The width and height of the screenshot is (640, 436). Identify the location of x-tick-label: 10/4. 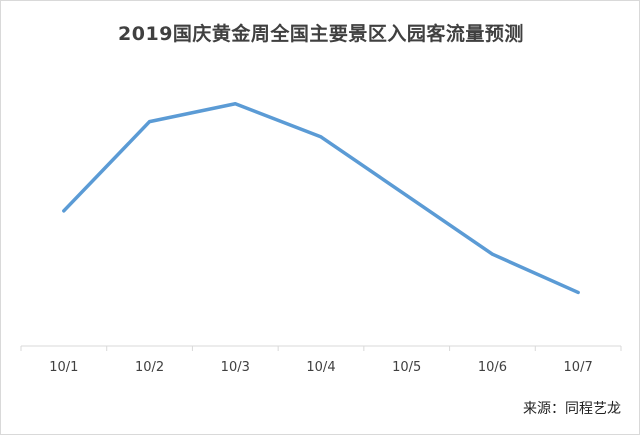
(320, 367).